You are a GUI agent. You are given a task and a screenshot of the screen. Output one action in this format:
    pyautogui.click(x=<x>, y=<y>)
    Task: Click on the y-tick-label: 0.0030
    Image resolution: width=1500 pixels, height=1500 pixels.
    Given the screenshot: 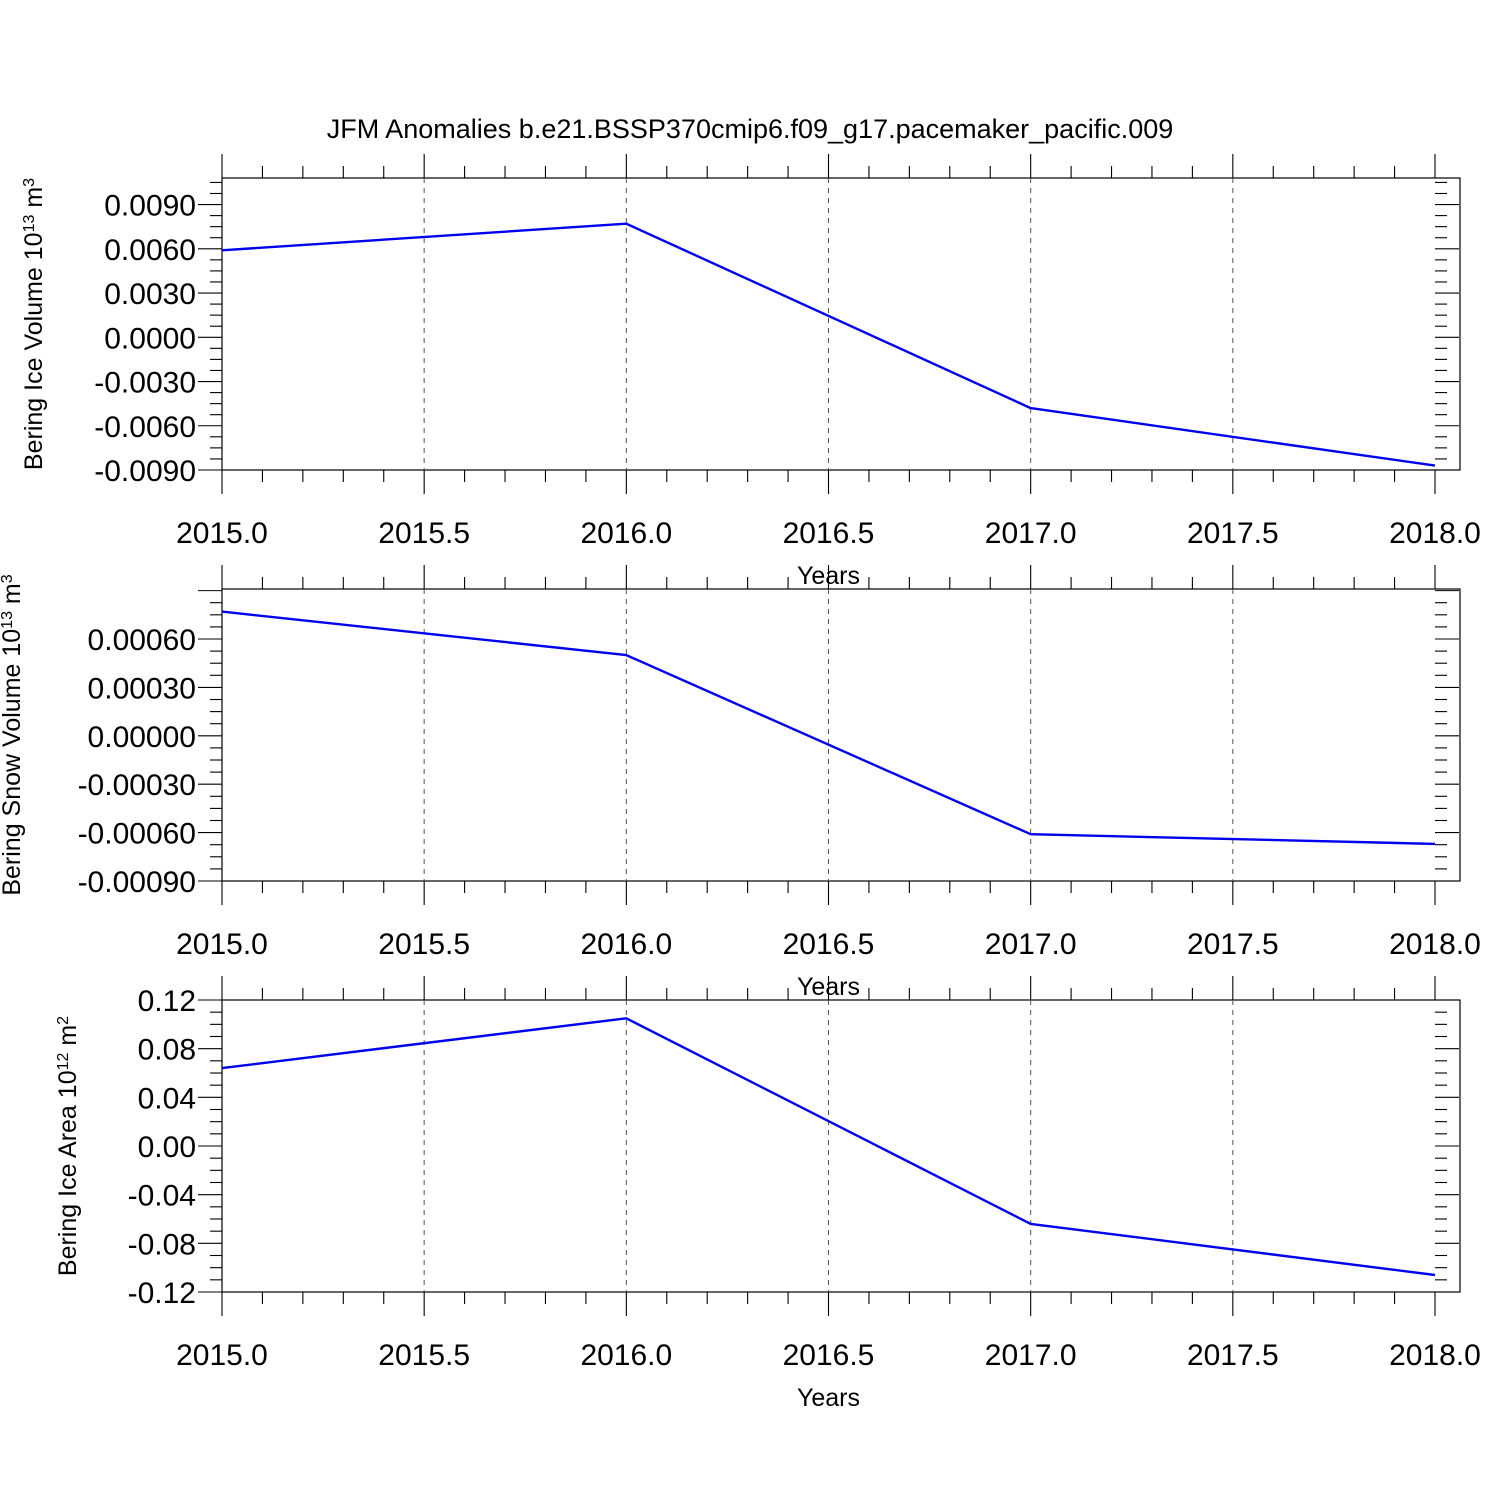 What is the action you would take?
    pyautogui.click(x=150, y=294)
    